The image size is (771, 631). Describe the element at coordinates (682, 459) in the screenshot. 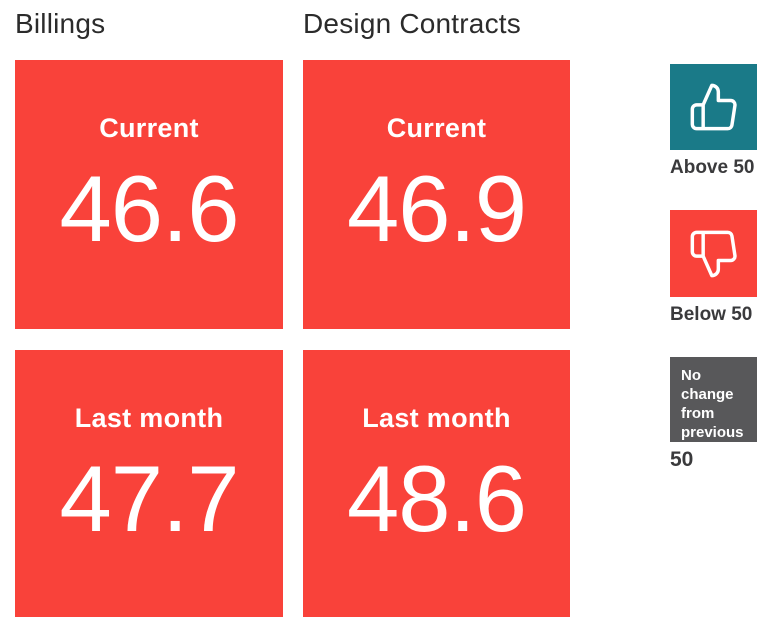

I see `legend-50-label: 50` at that location.